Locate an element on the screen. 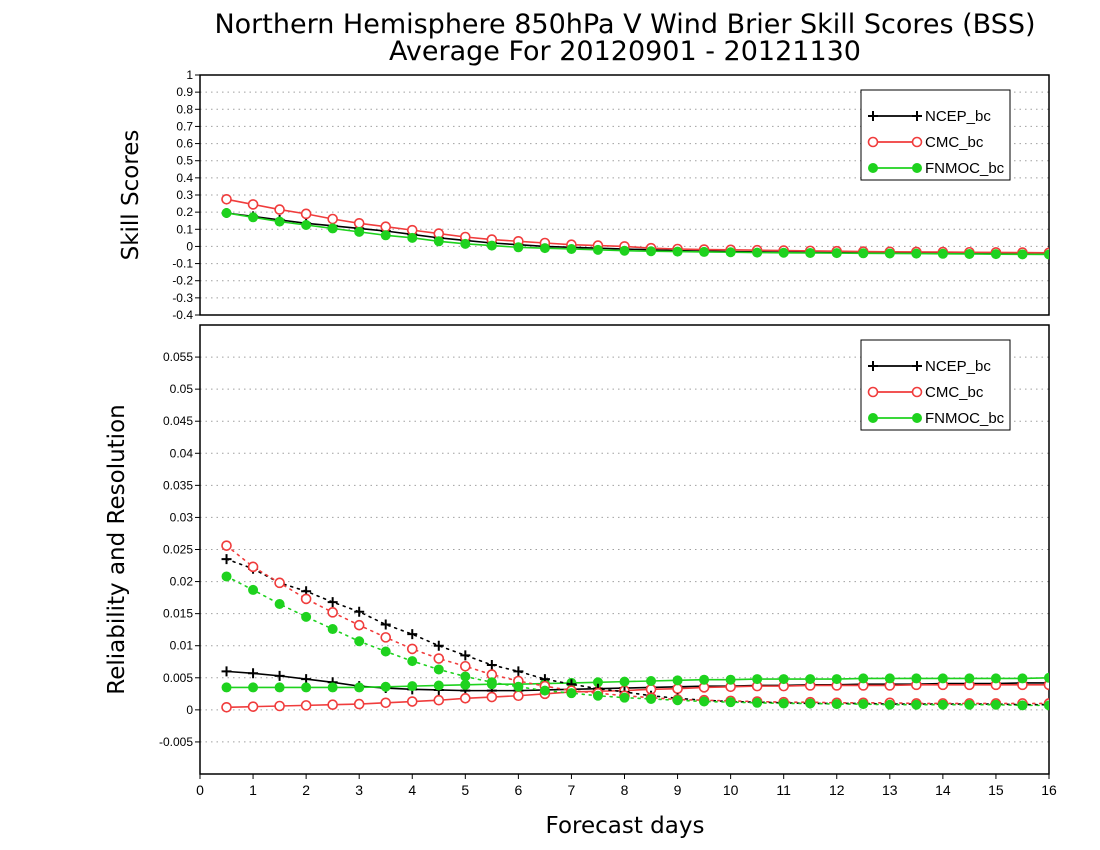 This screenshot has width=1100, height=850. y-tick-label: 0.8 is located at coordinates (184, 109).